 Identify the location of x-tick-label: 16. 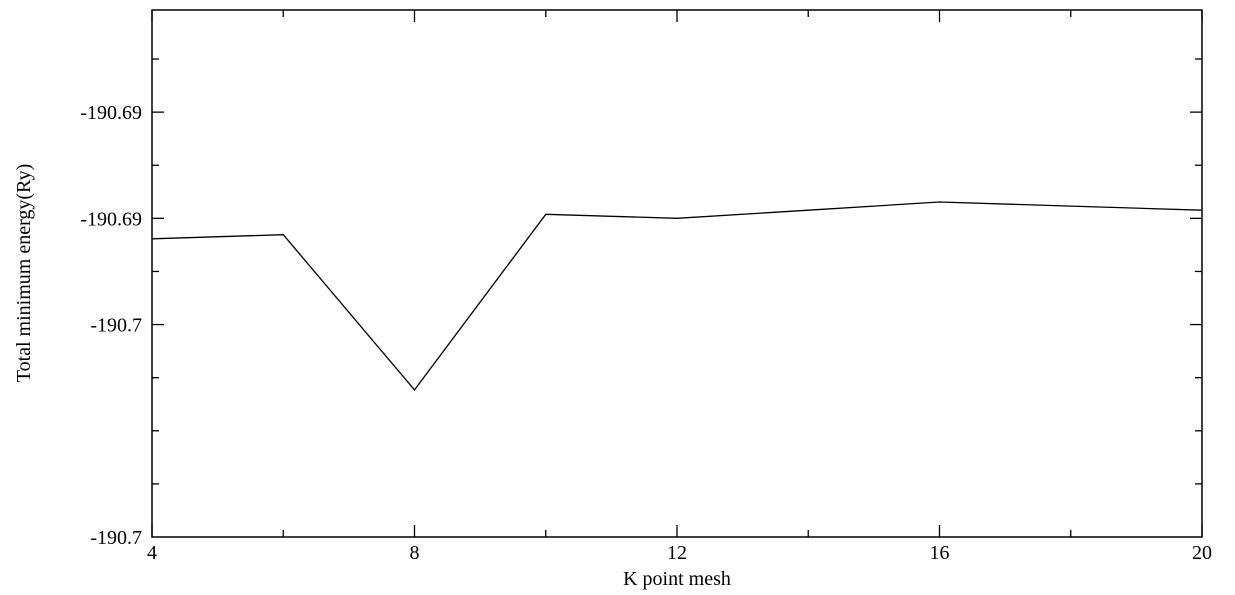
(940, 553).